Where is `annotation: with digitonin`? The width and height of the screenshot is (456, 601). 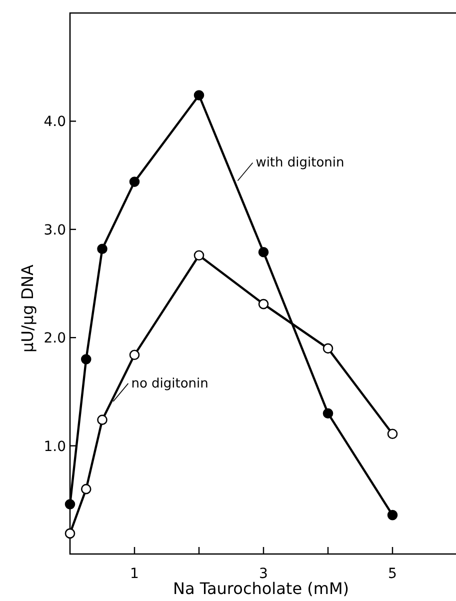 annotation: with digitonin is located at coordinates (300, 163).